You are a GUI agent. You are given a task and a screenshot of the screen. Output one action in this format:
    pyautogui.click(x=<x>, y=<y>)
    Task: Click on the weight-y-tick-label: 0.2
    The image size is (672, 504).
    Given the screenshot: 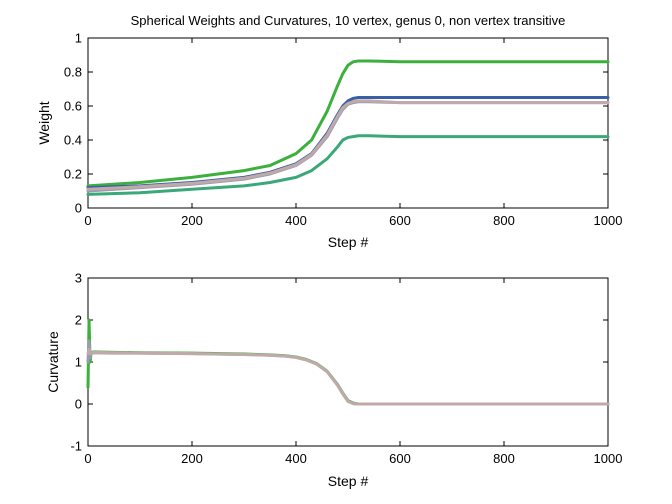 What is the action you would take?
    pyautogui.click(x=73, y=174)
    